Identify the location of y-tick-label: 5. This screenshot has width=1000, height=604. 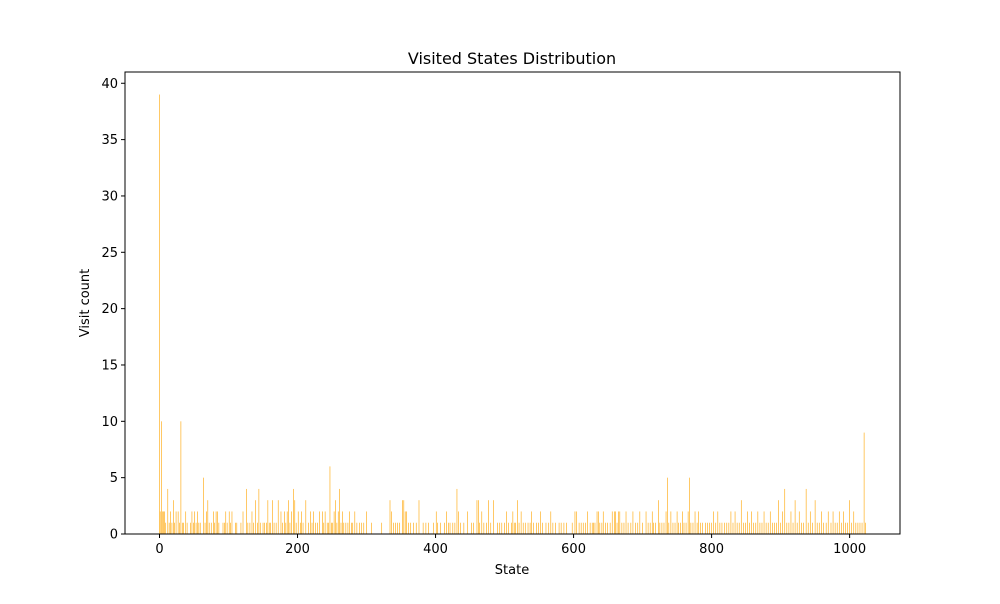
(114, 478).